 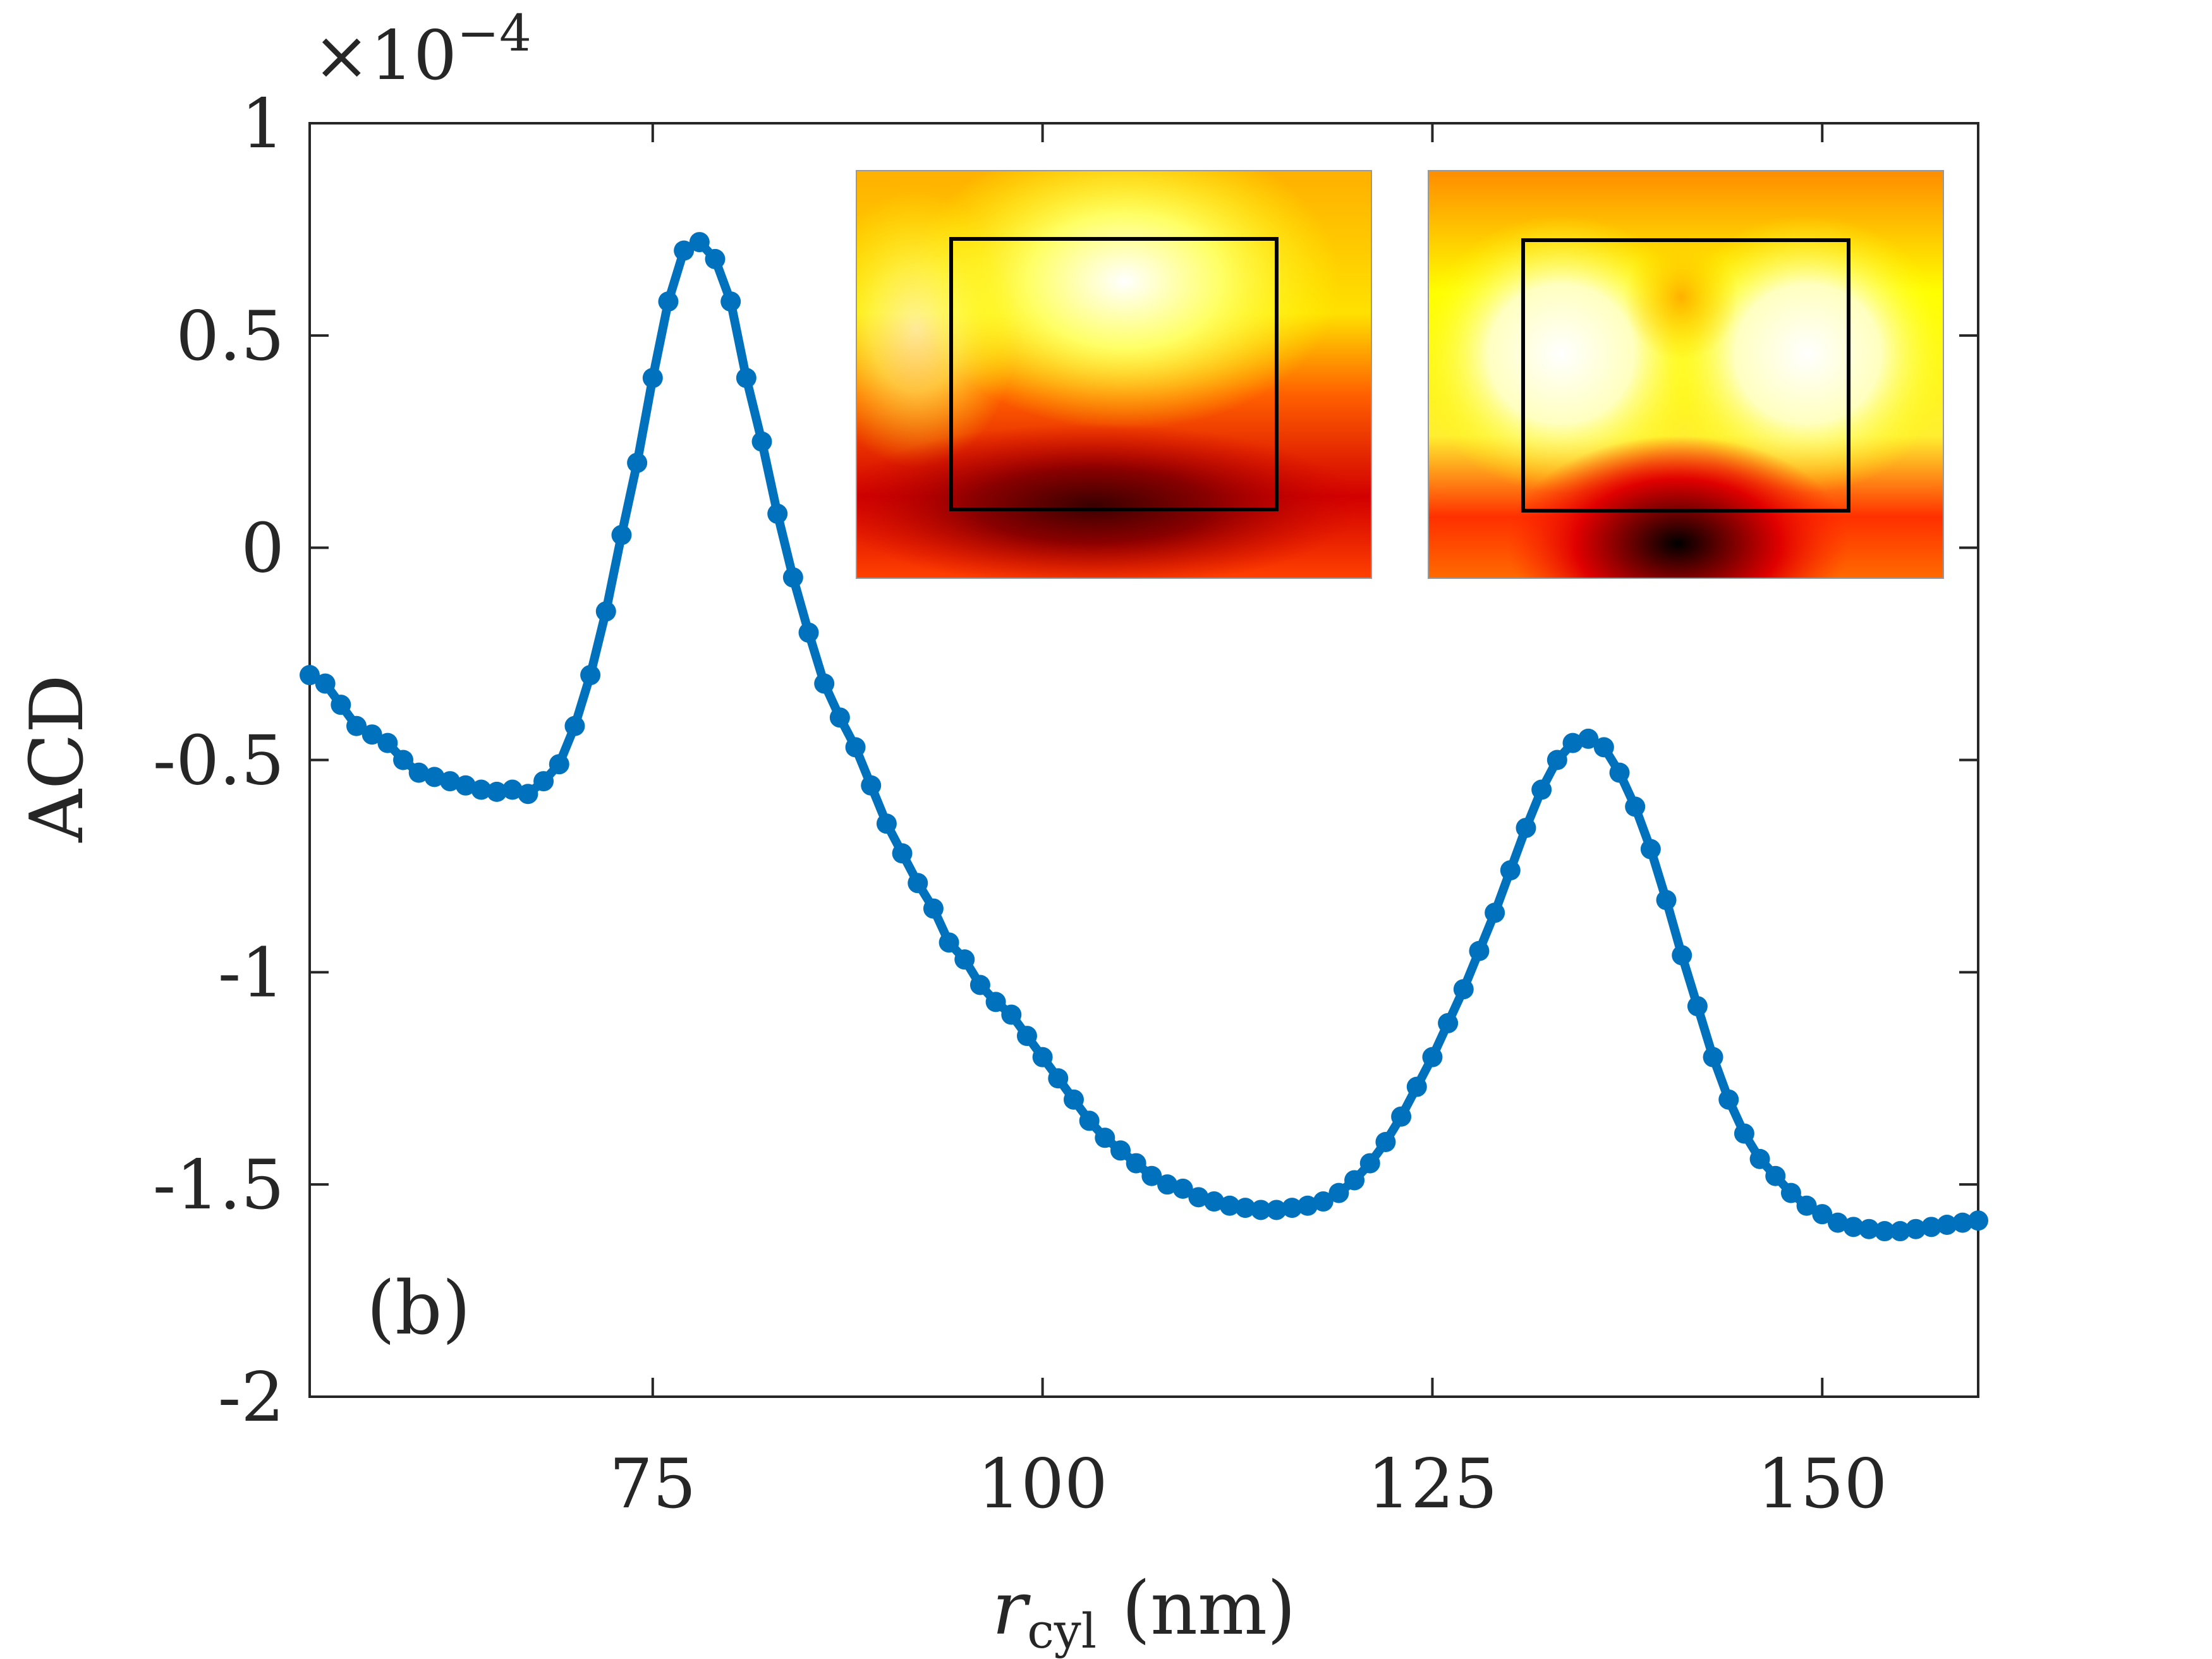 What do you see at coordinates (251, 1397) in the screenshot?
I see `y-tick-label--2: -2` at bounding box center [251, 1397].